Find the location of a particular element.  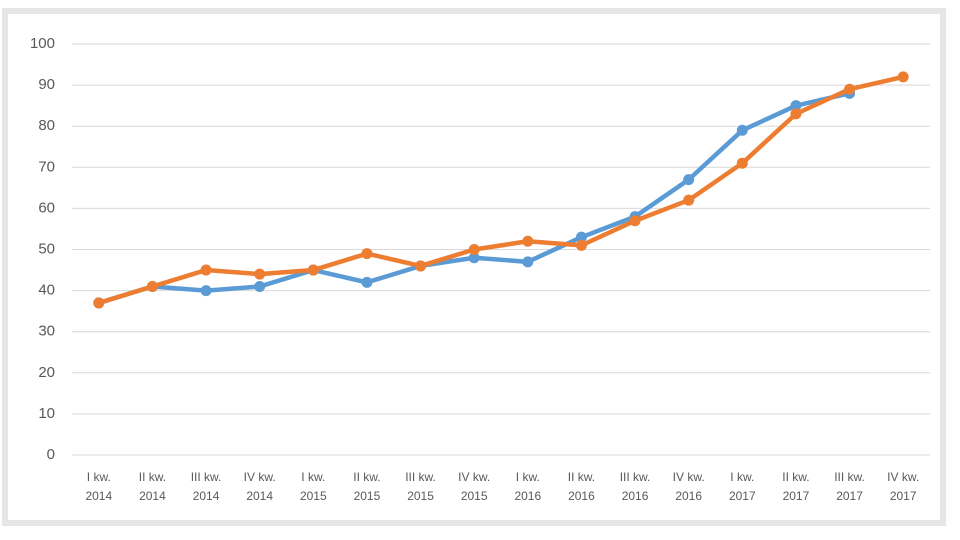

y-tick-label: 30 is located at coordinates (46, 331).